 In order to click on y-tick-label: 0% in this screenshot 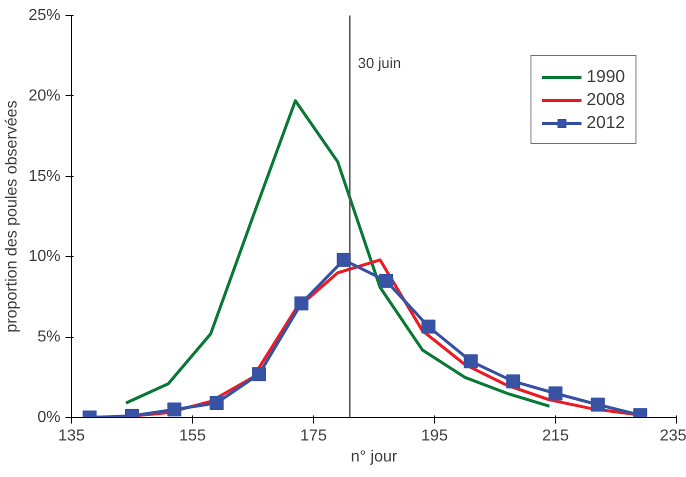, I will do `click(48, 417)`.